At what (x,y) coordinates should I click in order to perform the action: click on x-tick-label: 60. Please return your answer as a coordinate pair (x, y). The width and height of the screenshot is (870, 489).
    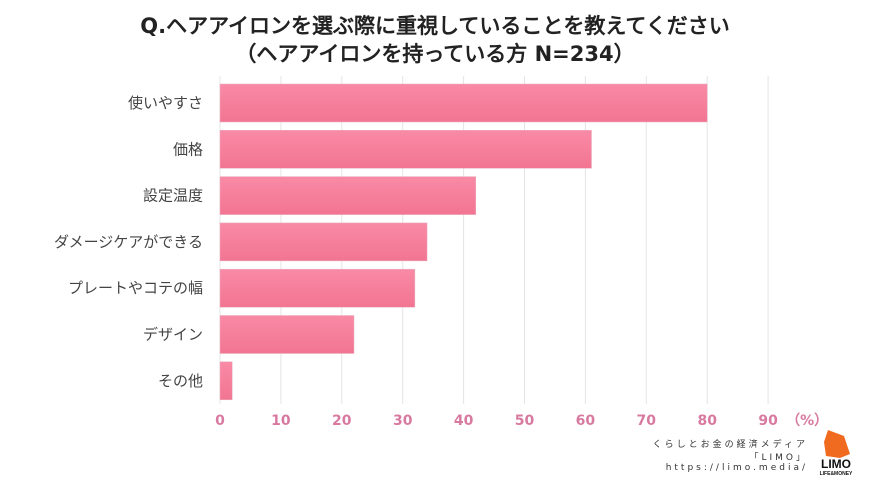
    Looking at the image, I should click on (586, 421).